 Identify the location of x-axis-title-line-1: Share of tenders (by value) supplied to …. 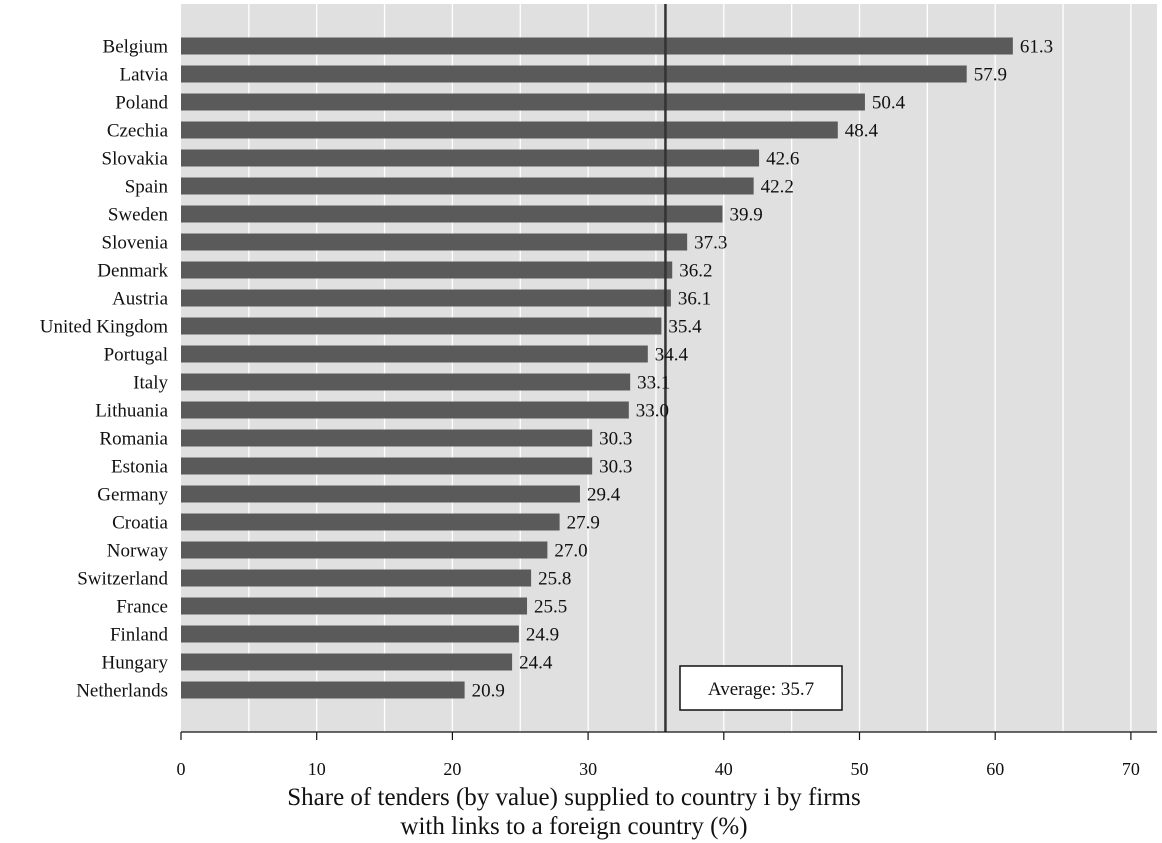
(573, 797).